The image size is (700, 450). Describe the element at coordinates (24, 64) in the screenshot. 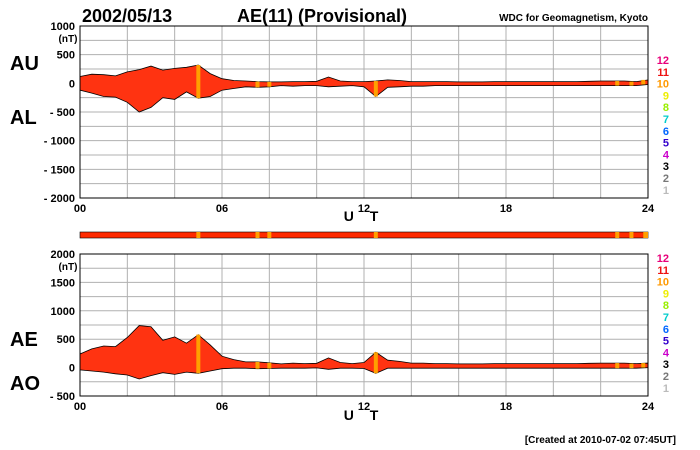

I see `au-series-label: AU` at that location.